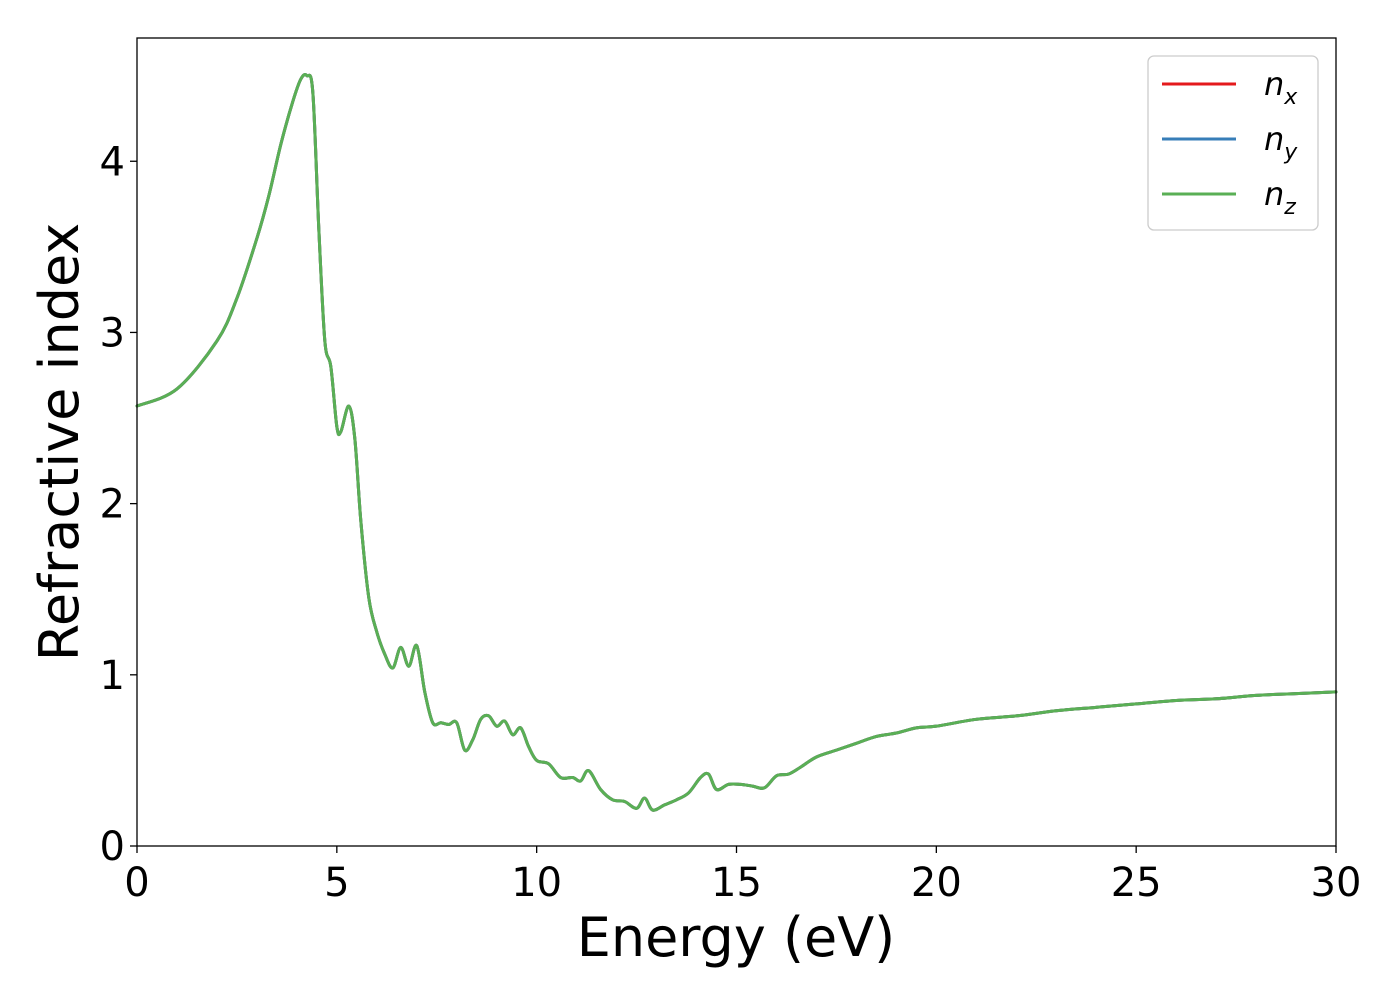 The height and width of the screenshot is (1000, 1400). I want to click on x-tick-label: 0, so click(136, 883).